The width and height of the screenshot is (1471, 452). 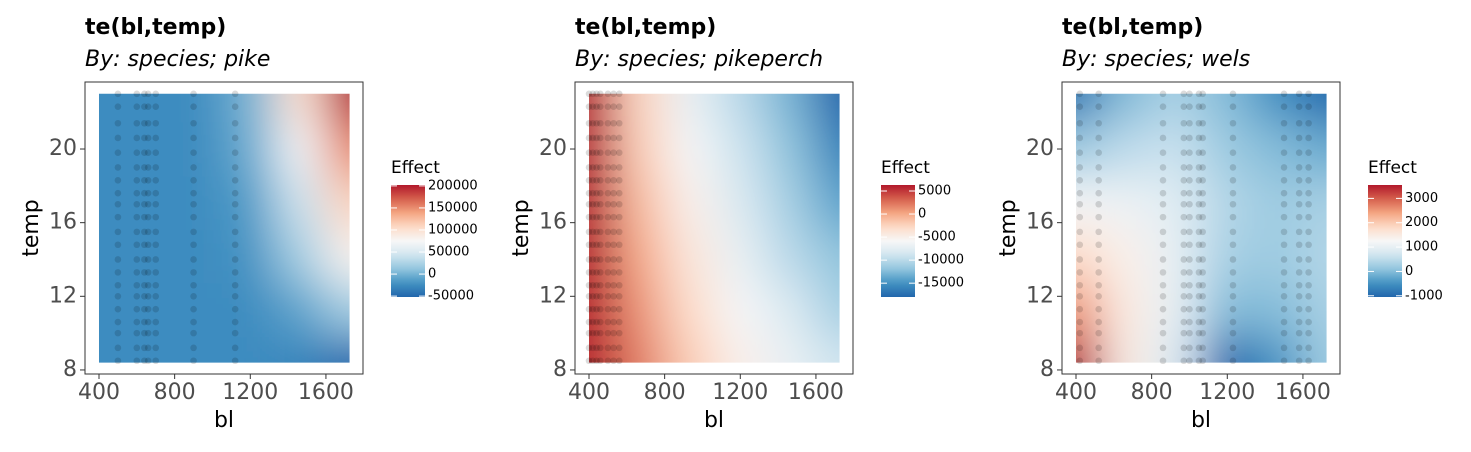 What do you see at coordinates (714, 420) in the screenshot?
I see `x-axis-title: bl` at bounding box center [714, 420].